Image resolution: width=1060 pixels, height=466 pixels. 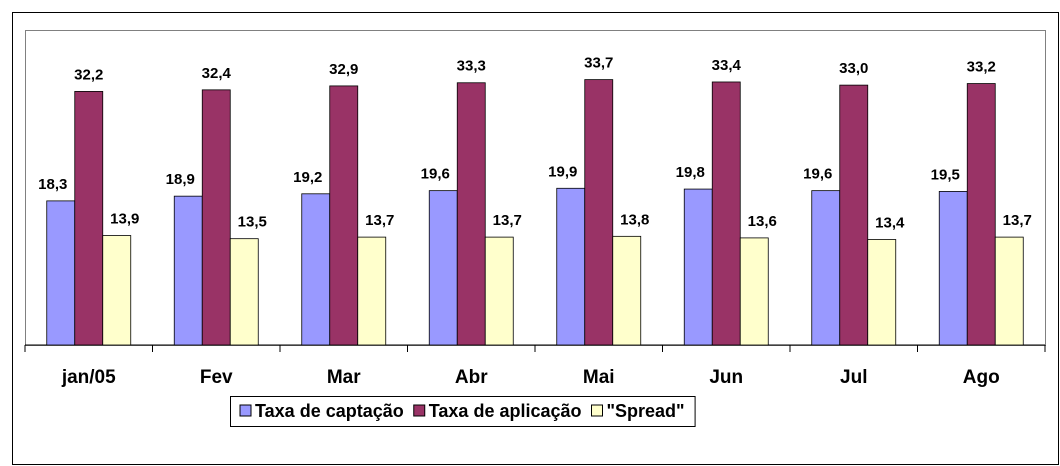 What do you see at coordinates (124, 219) in the screenshot?
I see `value-label: 13,9` at bounding box center [124, 219].